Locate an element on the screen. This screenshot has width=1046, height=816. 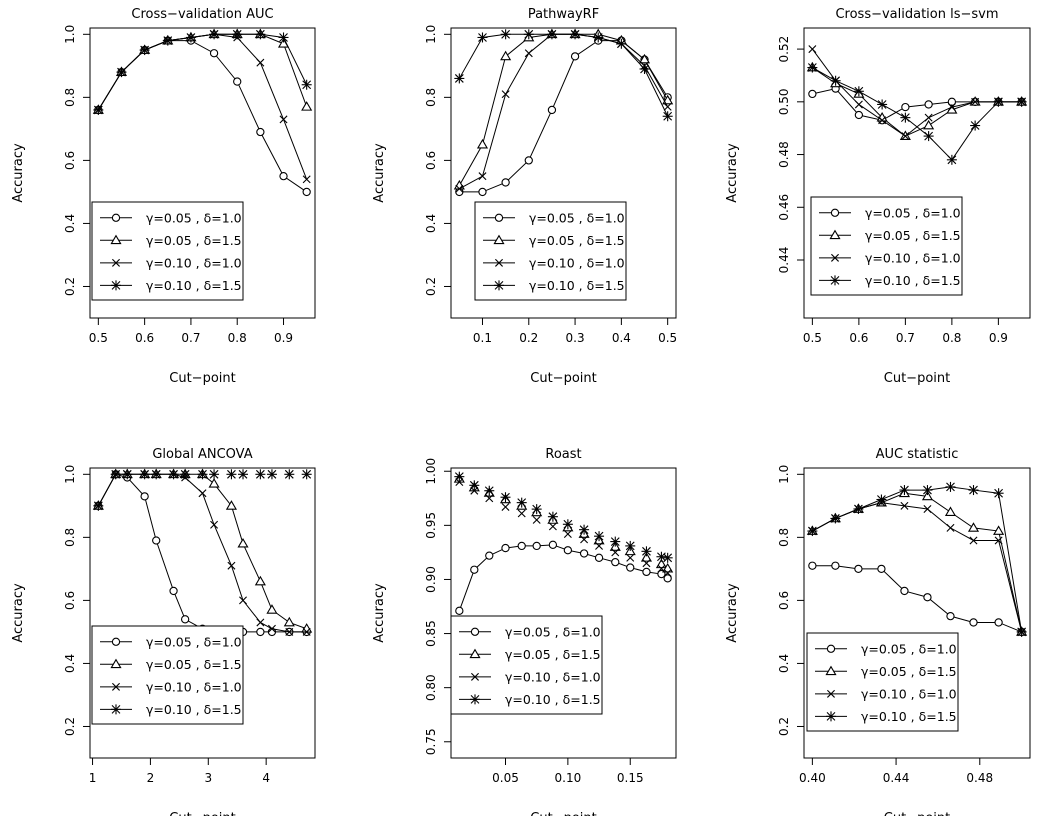
y-tick-label: 0.4 is located at coordinates (70, 223).